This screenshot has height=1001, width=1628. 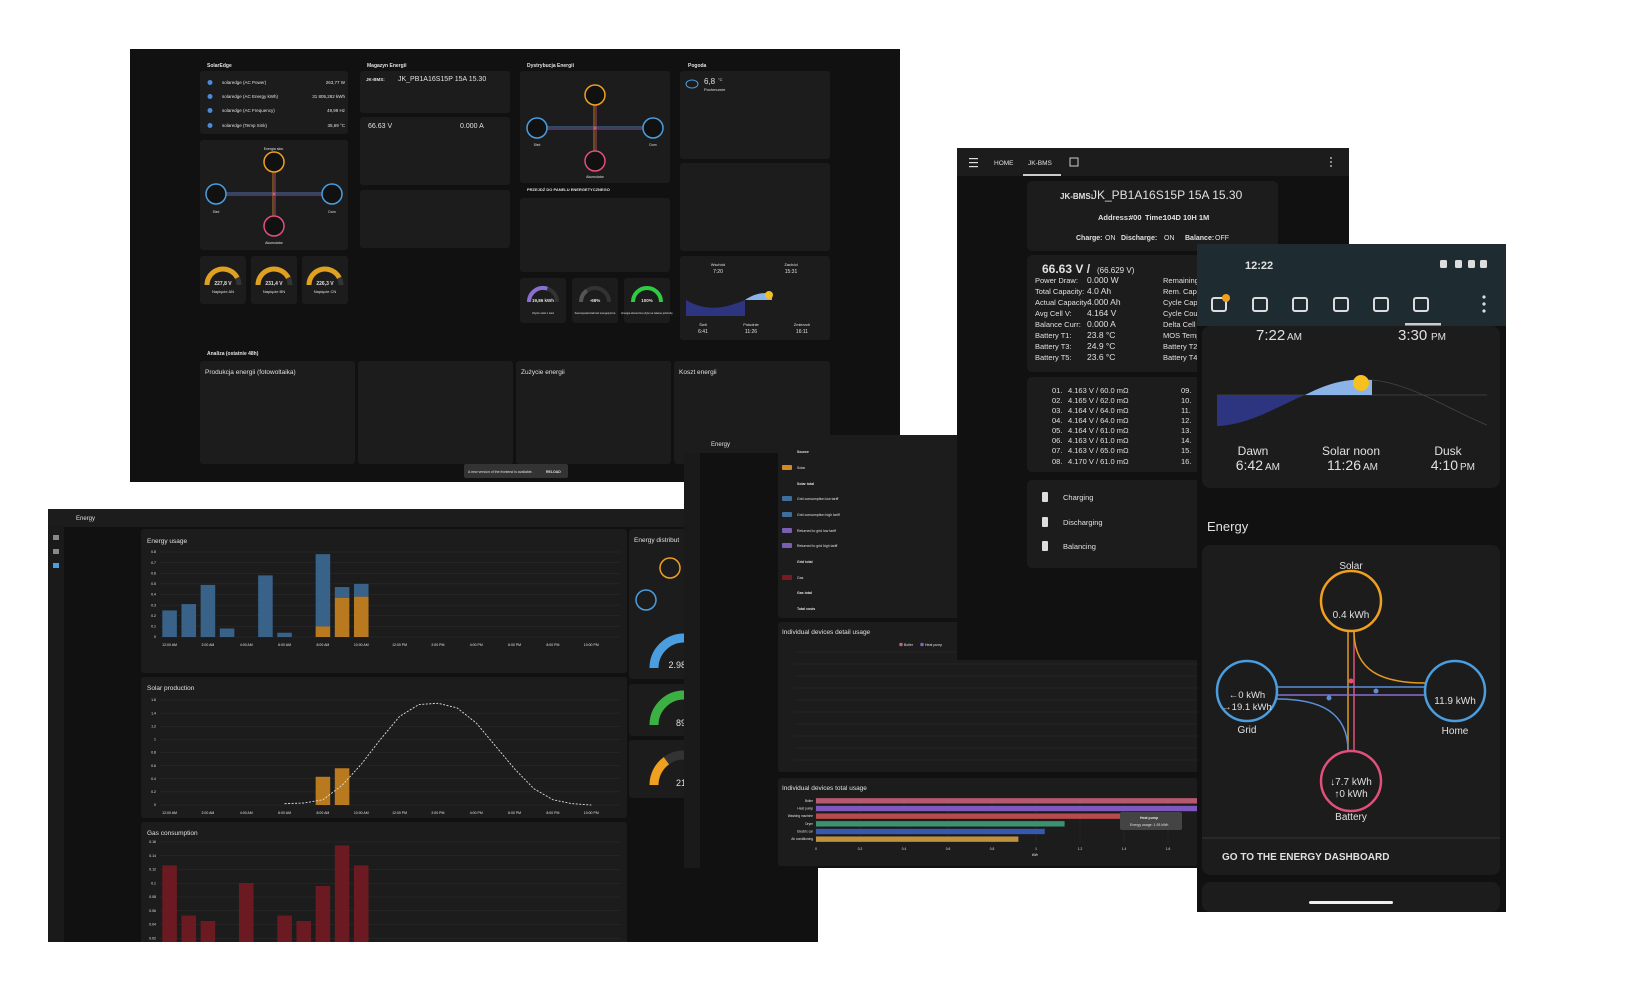 I want to click on y-tick-label: 0.06, so click(x=152, y=911).